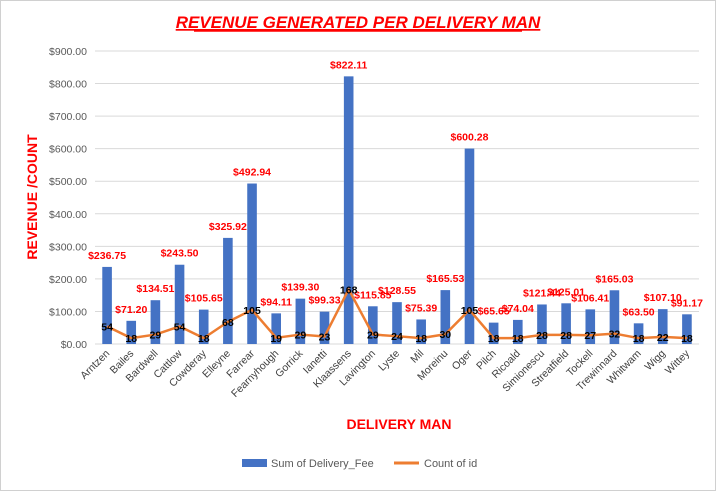 Image resolution: width=716 pixels, height=491 pixels. Describe the element at coordinates (663, 298) in the screenshot. I see `bar-data-label: $107.10` at that location.